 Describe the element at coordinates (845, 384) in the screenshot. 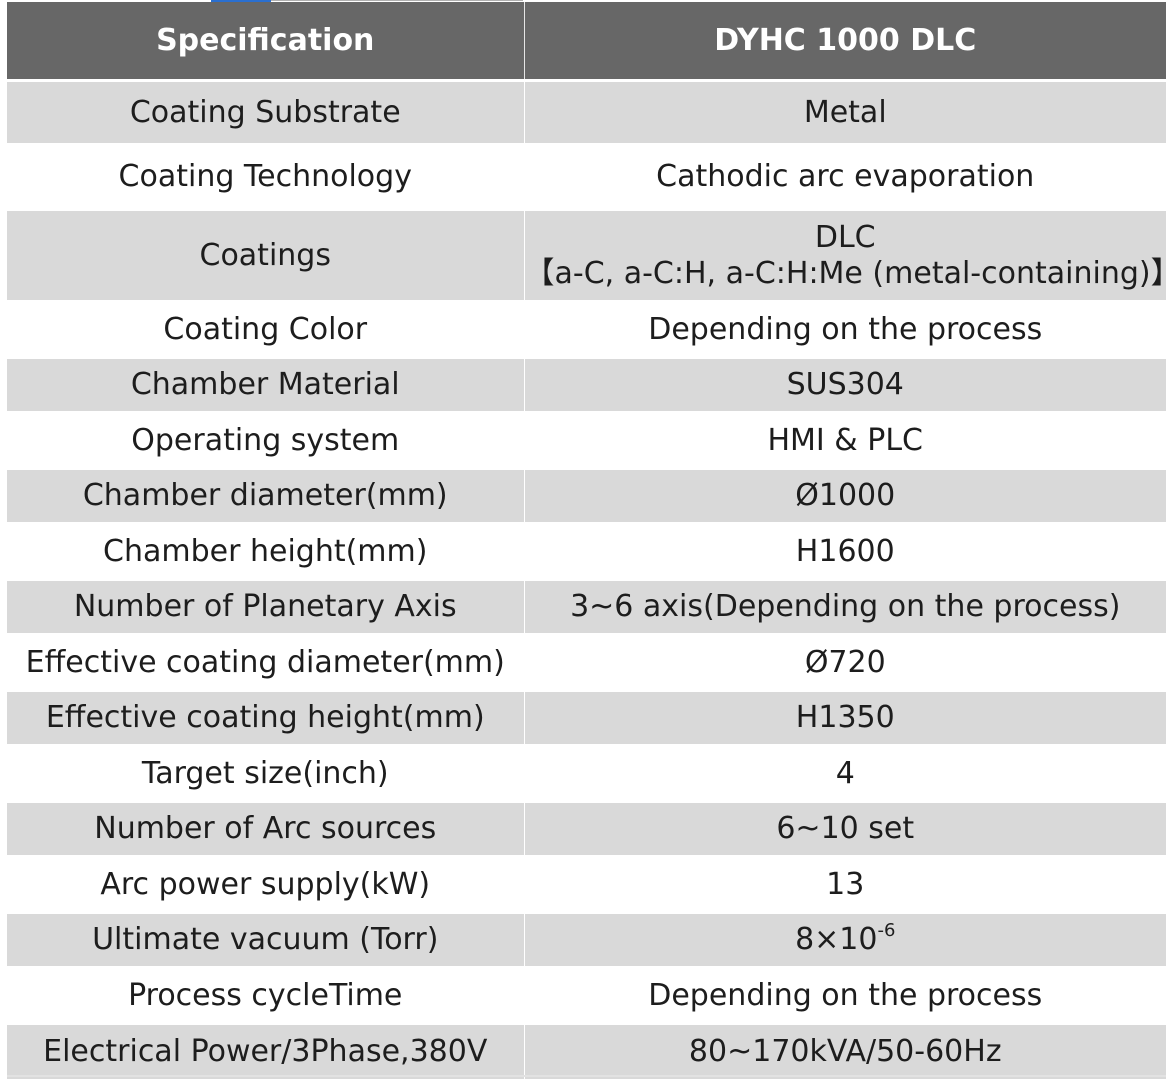

I see `spec-value: SUS304` at that location.